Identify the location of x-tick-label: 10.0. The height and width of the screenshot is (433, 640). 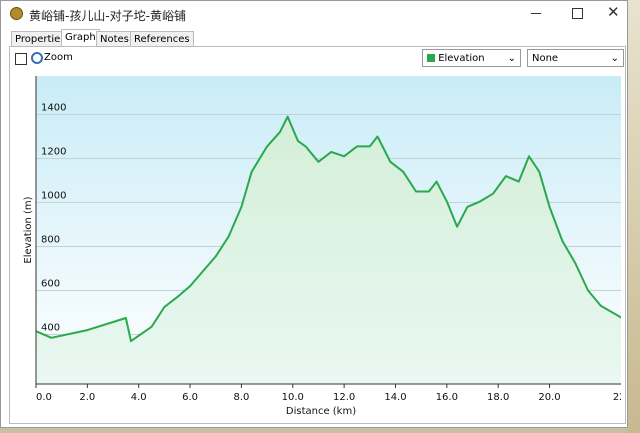
(293, 397).